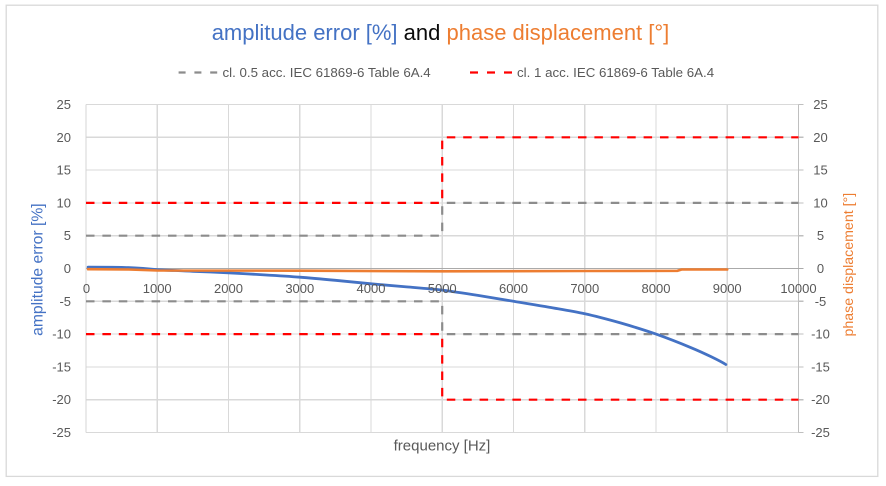 The height and width of the screenshot is (486, 886). What do you see at coordinates (38, 269) in the screenshot?
I see `svg-text: amplitude error [%]` at bounding box center [38, 269].